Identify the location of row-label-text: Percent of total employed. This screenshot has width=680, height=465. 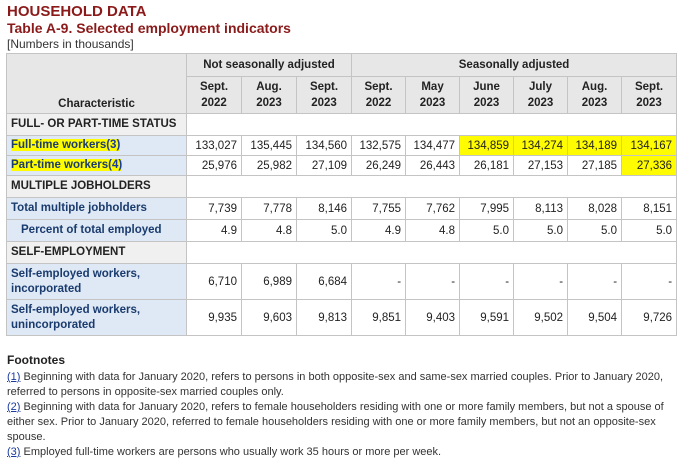
(91, 230).